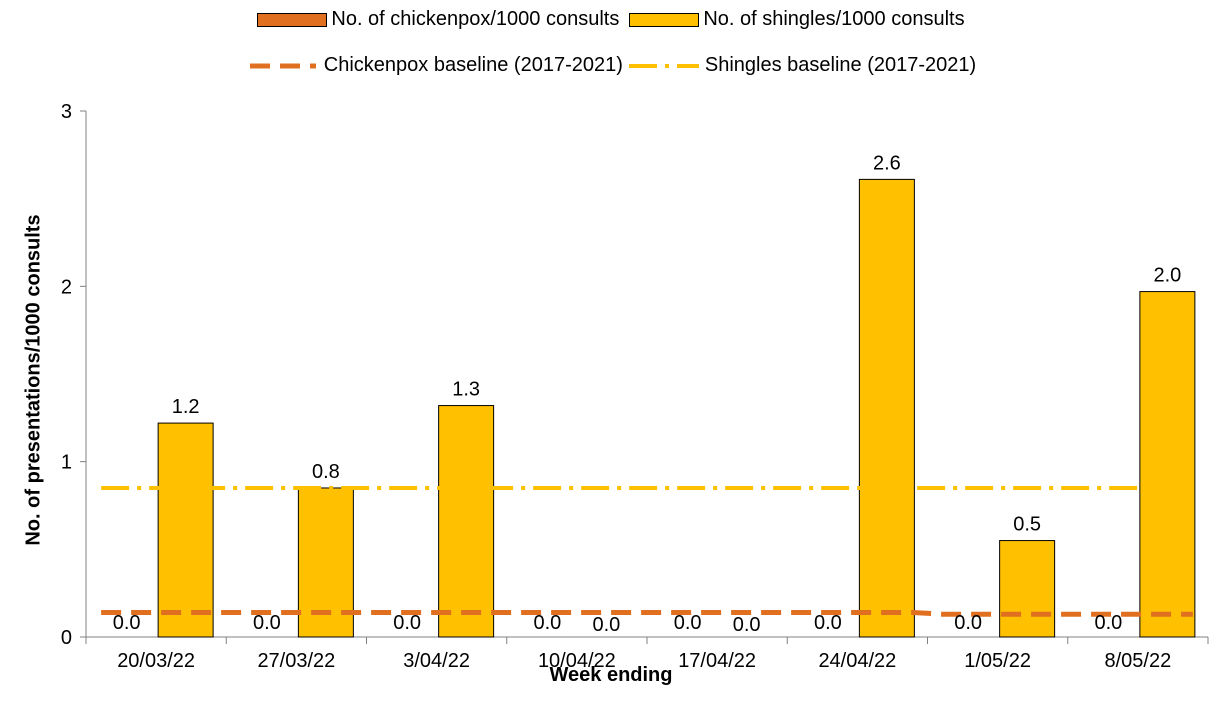 This screenshot has height=714, width=1222. I want to click on legend-swatch-shingles-baseline, so click(663, 65).